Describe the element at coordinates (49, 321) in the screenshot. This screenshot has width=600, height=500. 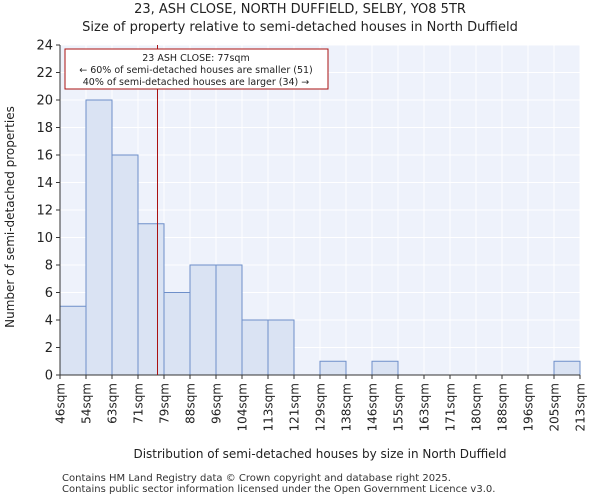
I see `y-tick-label: 4` at that location.